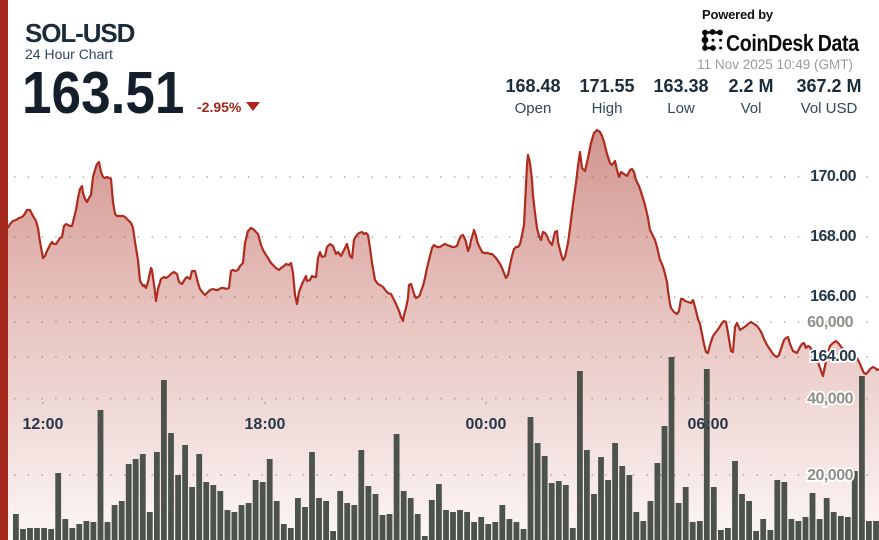  I want to click on svg-text: 06:00, so click(708, 424).